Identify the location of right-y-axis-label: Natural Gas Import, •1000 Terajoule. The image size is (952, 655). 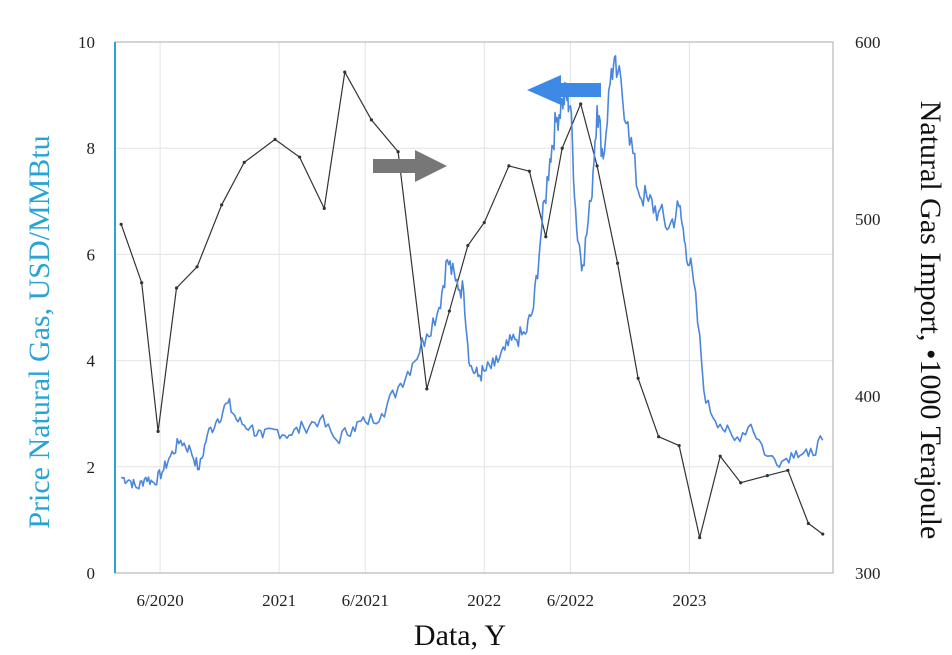
(930, 320).